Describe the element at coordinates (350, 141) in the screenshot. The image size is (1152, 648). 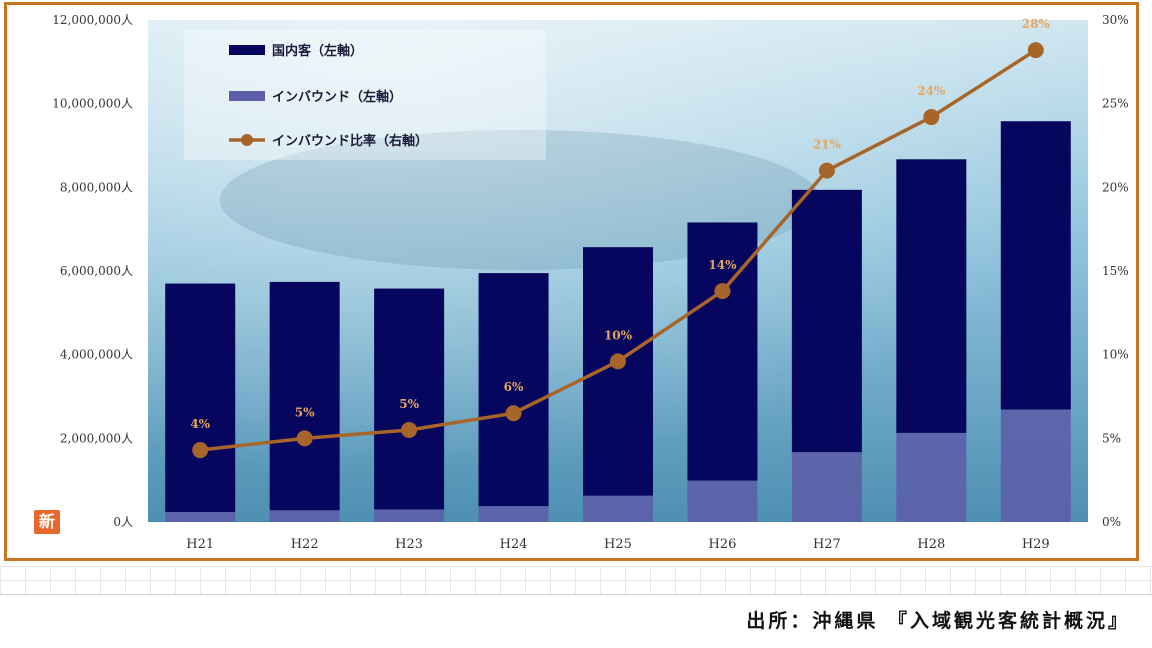
I see `legend-label-ratio: インバウンド比率（右軸）` at that location.